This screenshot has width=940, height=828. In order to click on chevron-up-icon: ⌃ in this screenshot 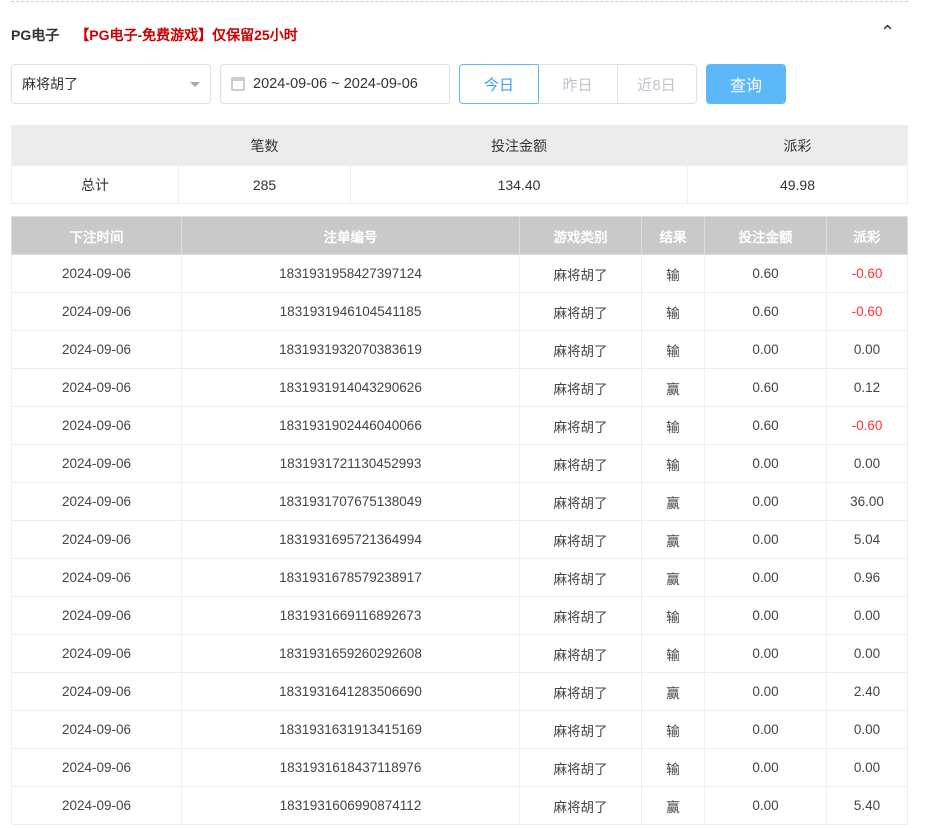, I will do `click(888, 32)`.